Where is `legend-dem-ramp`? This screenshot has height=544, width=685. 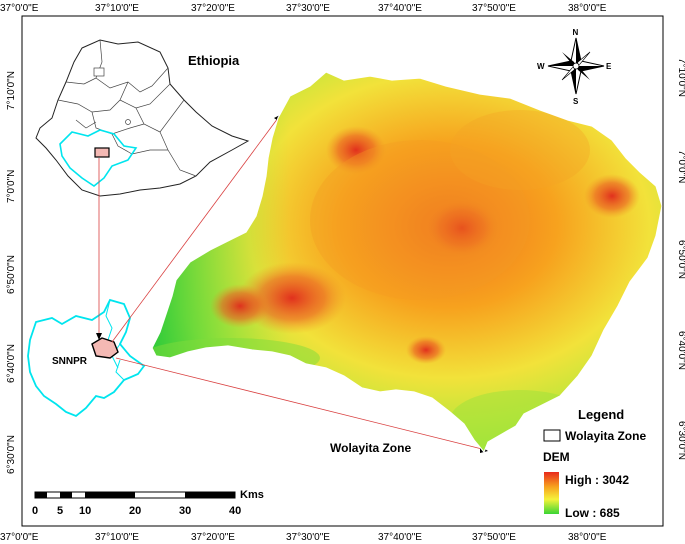
legend-dem-ramp is located at coordinates (551, 493).